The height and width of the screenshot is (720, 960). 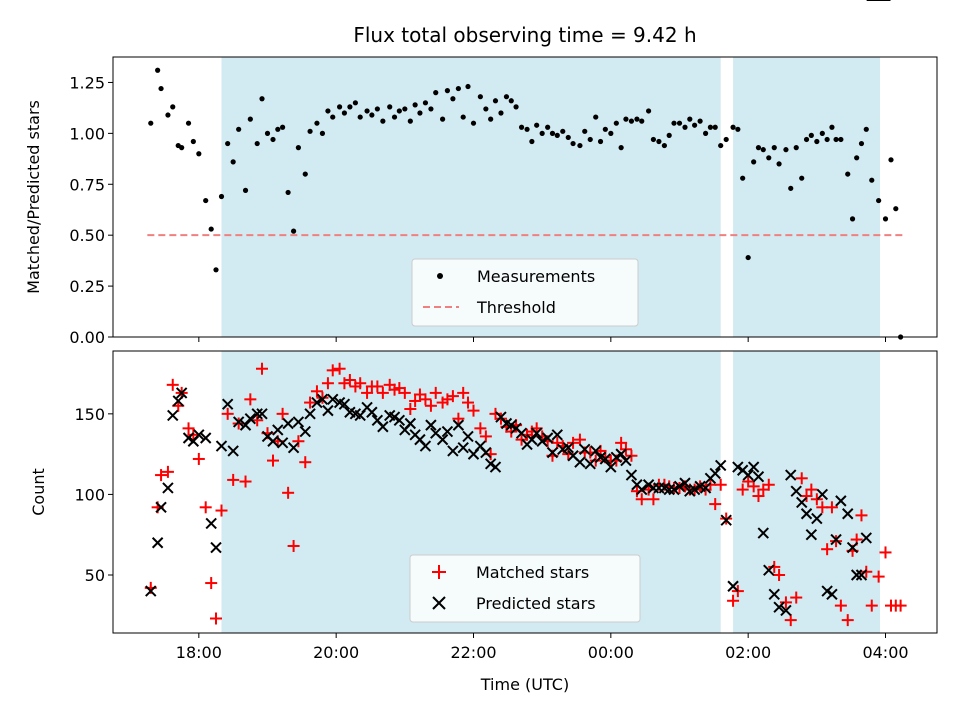 I want to click on top-y-ticks: 0.00 0.25 0.50 0.75 1.00 1.25, so click(x=91, y=210).